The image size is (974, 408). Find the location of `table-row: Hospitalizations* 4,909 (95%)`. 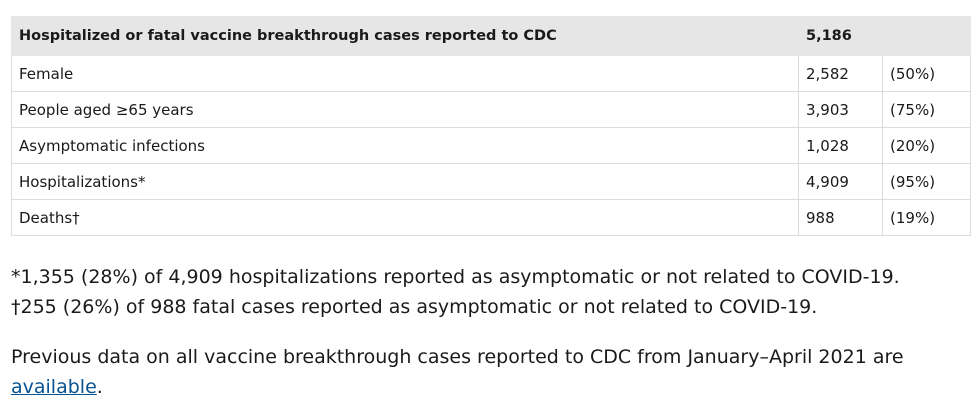

table-row: Hospitalizations* 4,909 (95%) is located at coordinates (491, 181).